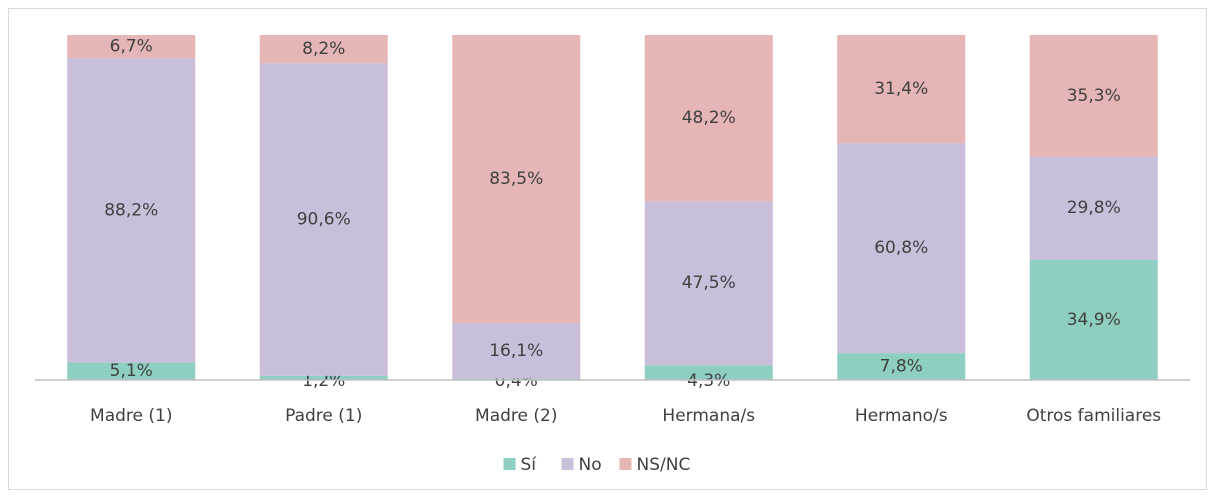 This screenshot has height=498, width=1215. Describe the element at coordinates (323, 381) in the screenshot. I see `data-label: 1,2%` at that location.